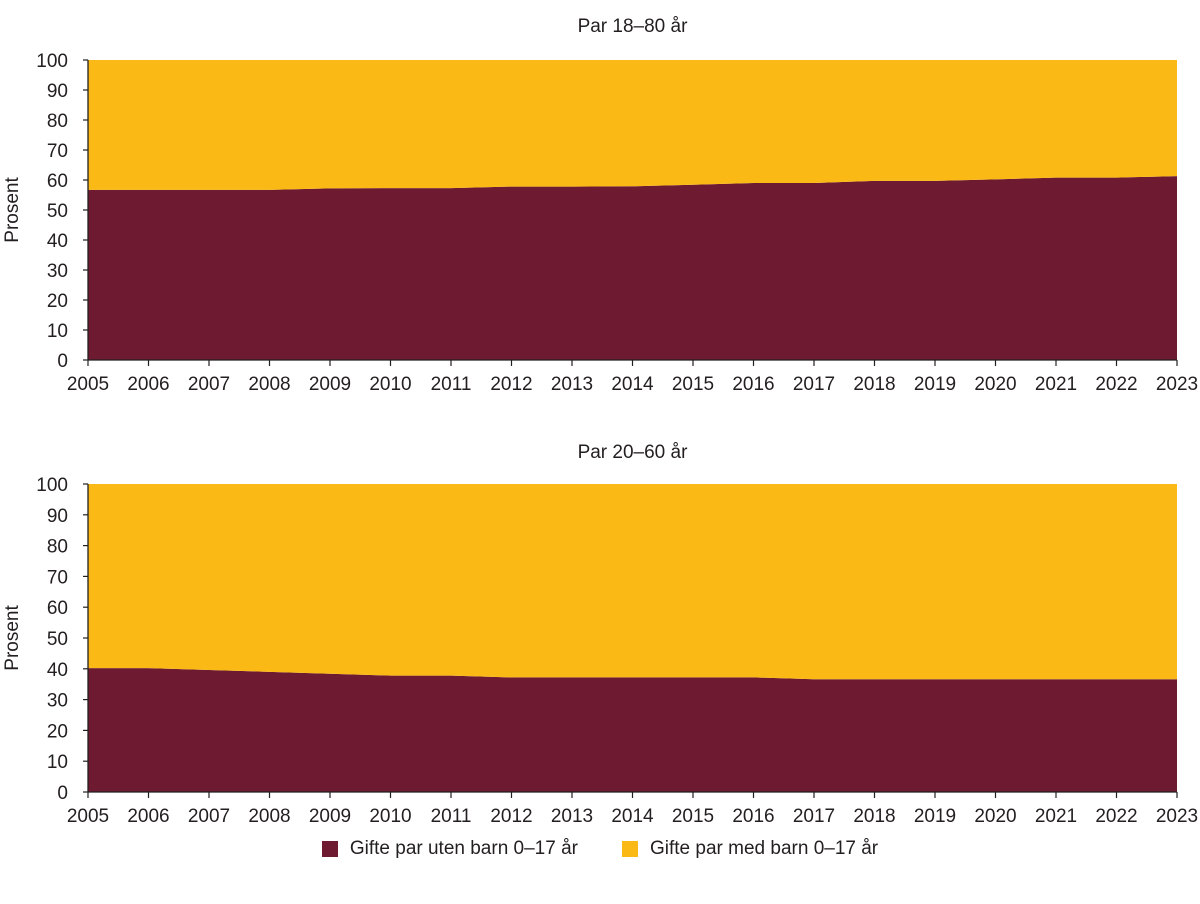 Image resolution: width=1200 pixels, height=904 pixels. What do you see at coordinates (329, 849) in the screenshot?
I see `legend-swatch-uten-barn` at bounding box center [329, 849].